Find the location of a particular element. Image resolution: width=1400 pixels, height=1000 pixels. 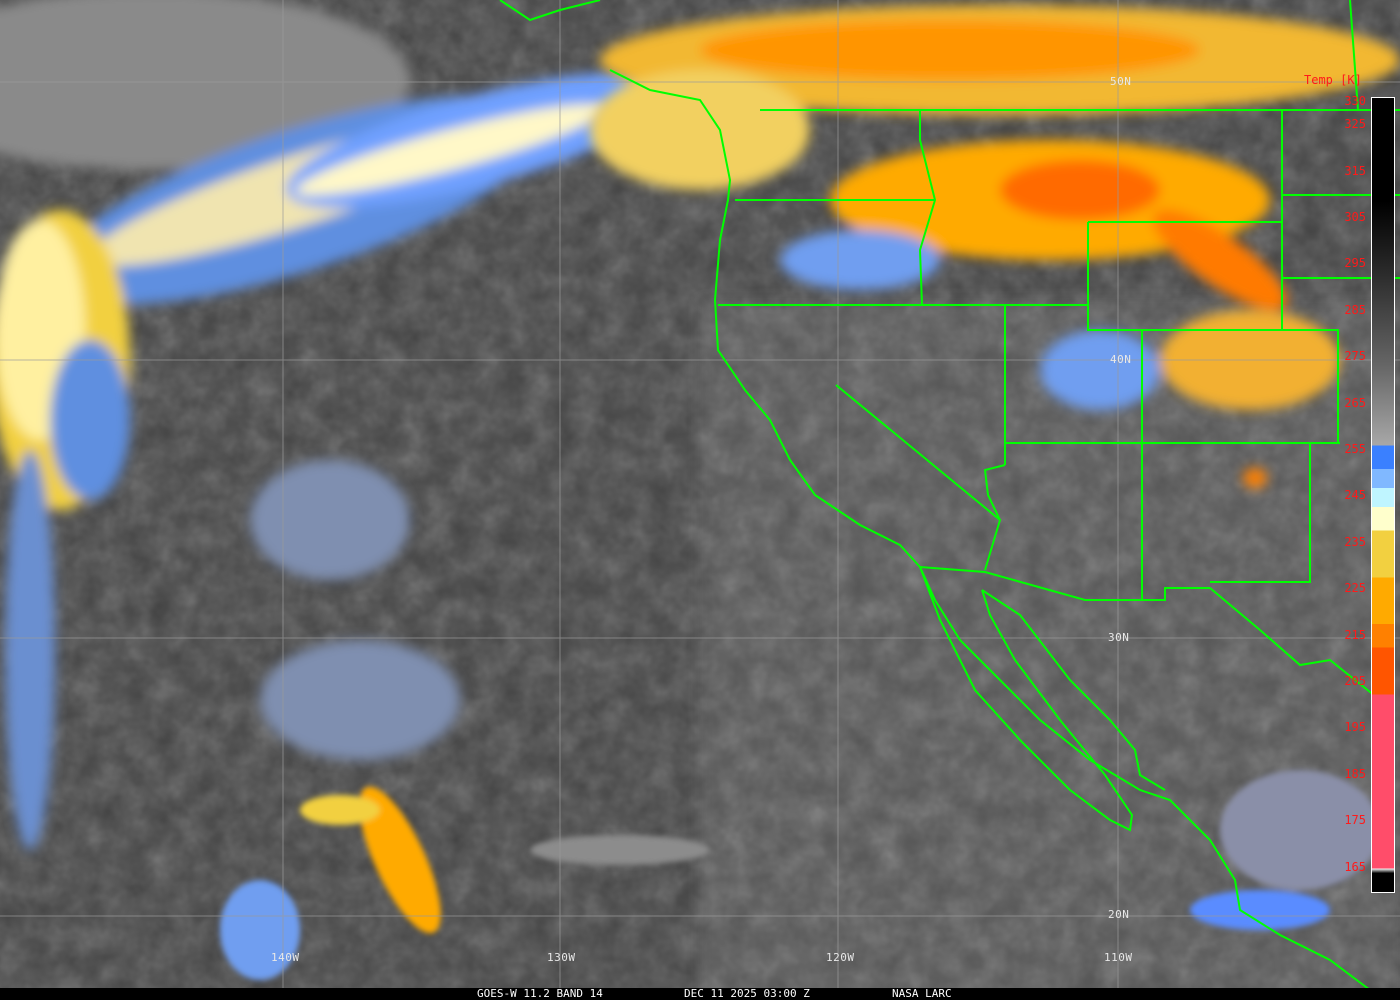

colorbar-tick: 175 is located at coordinates (1355, 820).